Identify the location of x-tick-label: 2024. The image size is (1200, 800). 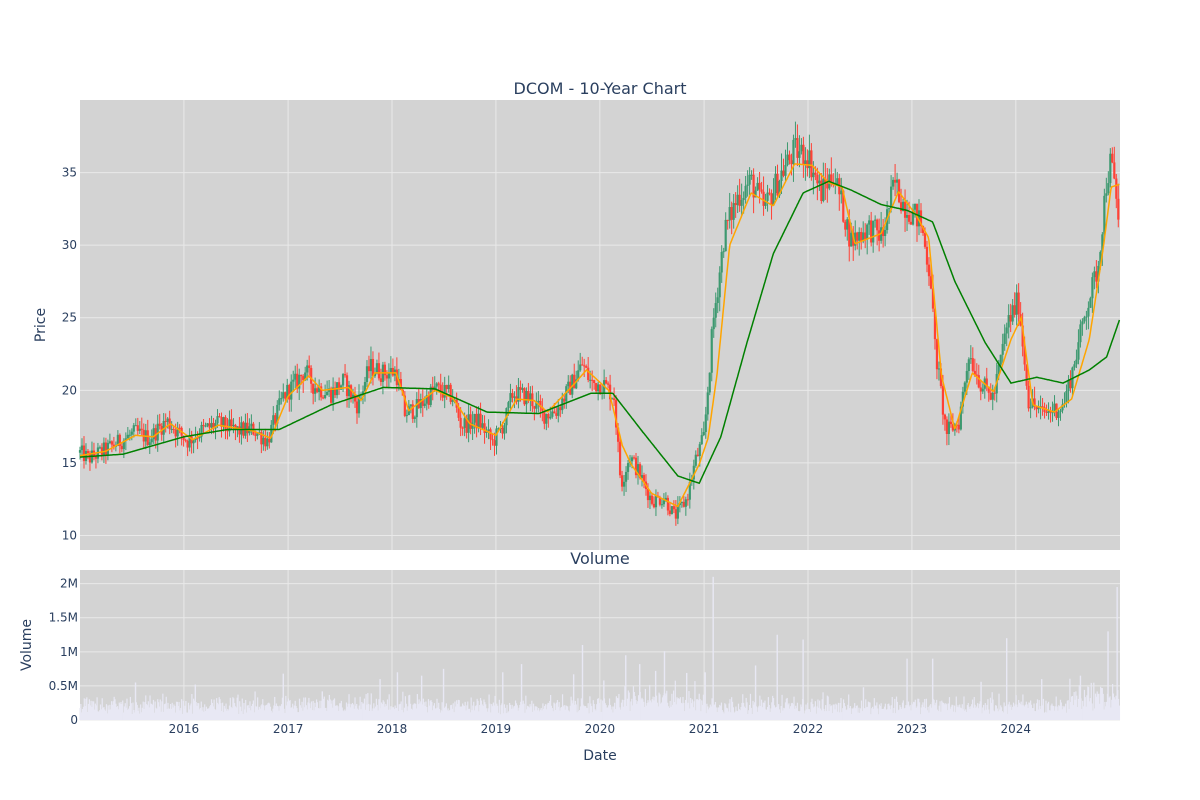
(1016, 729).